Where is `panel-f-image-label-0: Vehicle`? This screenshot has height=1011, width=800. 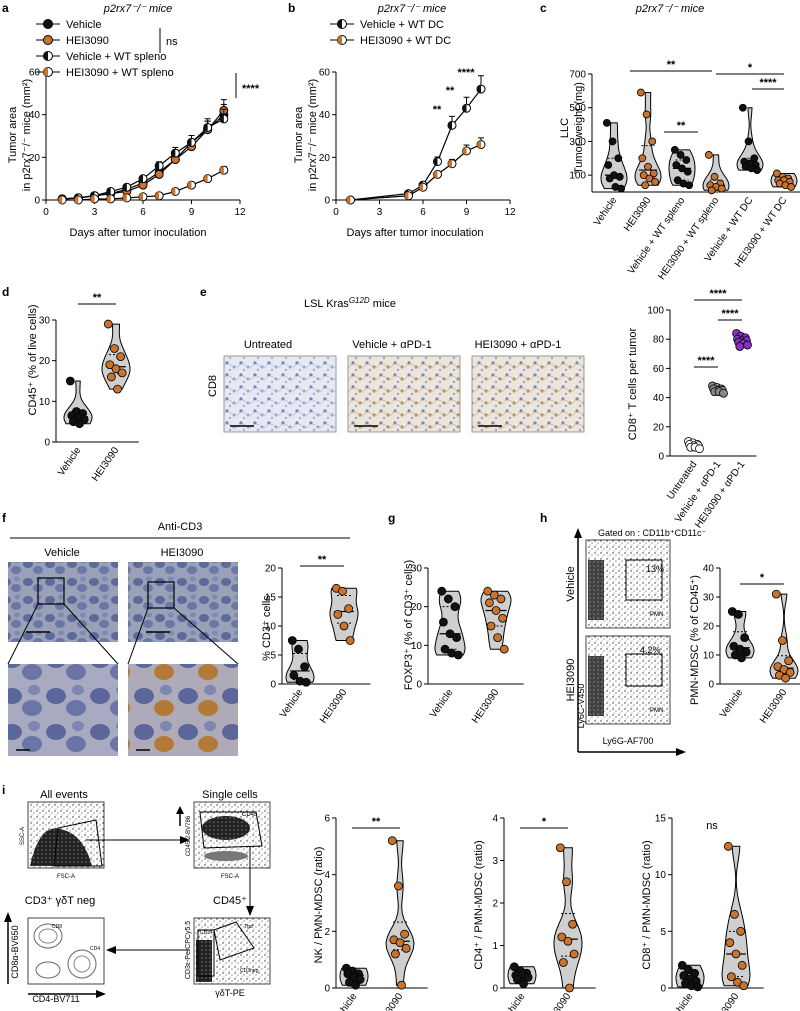
panel-f-image-label-0: Vehicle is located at coordinates (61, 553).